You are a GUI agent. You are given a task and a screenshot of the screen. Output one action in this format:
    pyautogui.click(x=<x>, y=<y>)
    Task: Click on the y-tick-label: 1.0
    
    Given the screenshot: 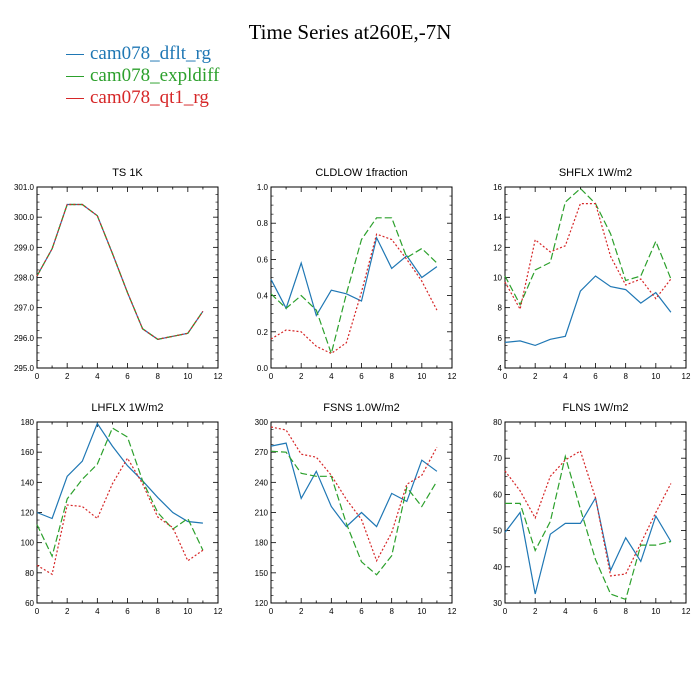 What is the action you would take?
    pyautogui.click(x=263, y=187)
    